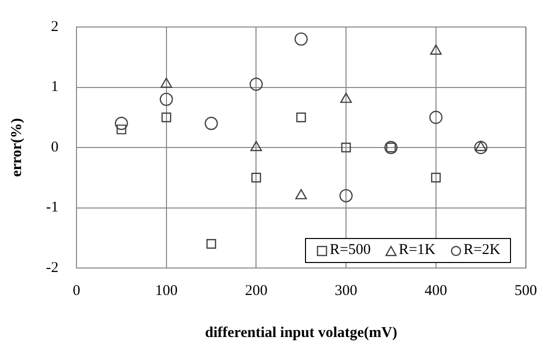 This screenshot has width=551, height=346. What do you see at coordinates (417, 250) in the screenshot?
I see `legend-label: R=1K` at bounding box center [417, 250].